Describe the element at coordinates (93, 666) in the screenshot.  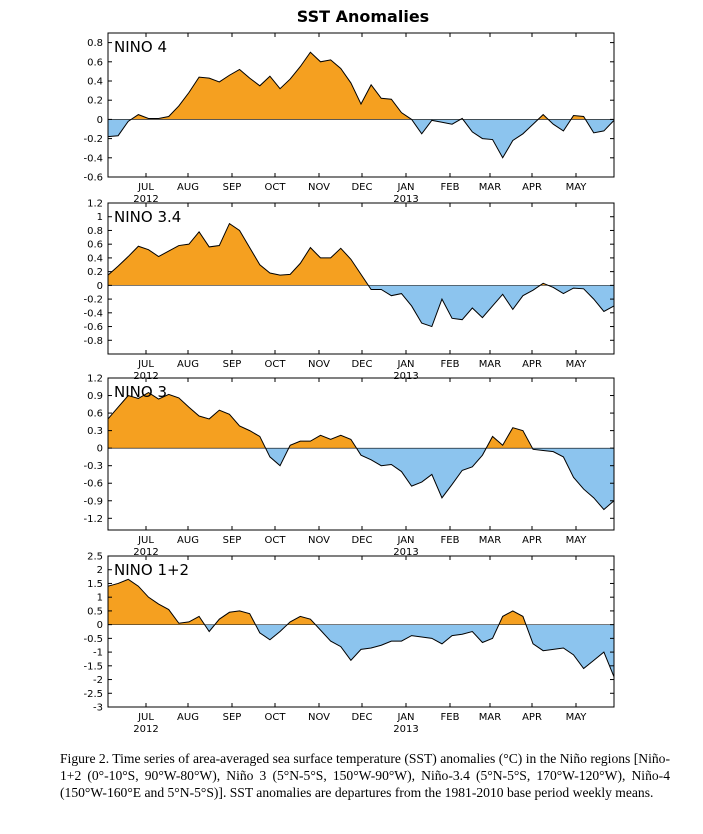
I see `y-tick-label: -1.5` at that location.